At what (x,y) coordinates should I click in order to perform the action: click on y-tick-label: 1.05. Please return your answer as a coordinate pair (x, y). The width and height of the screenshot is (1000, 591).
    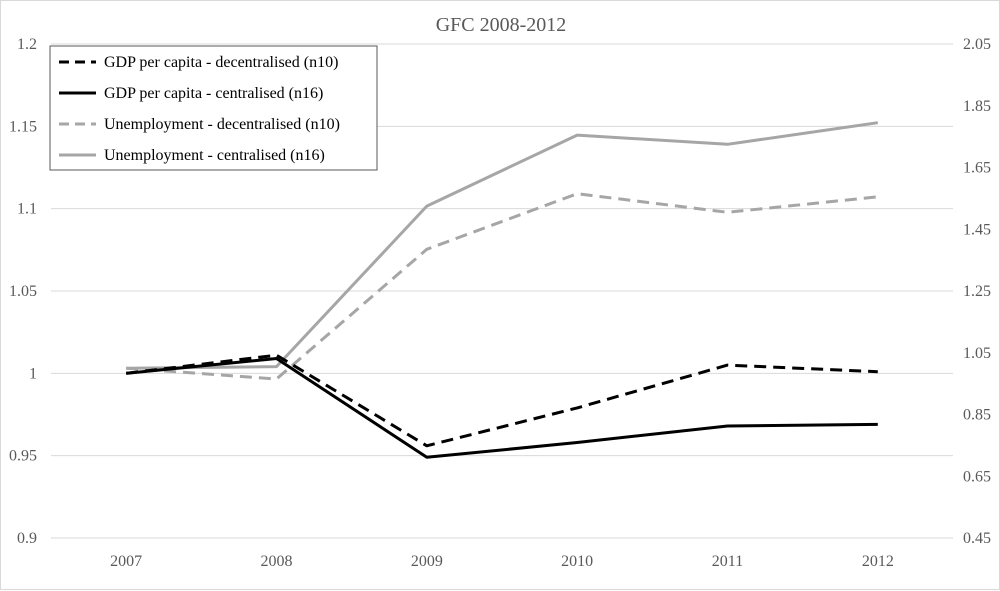
    Looking at the image, I should click on (23, 291).